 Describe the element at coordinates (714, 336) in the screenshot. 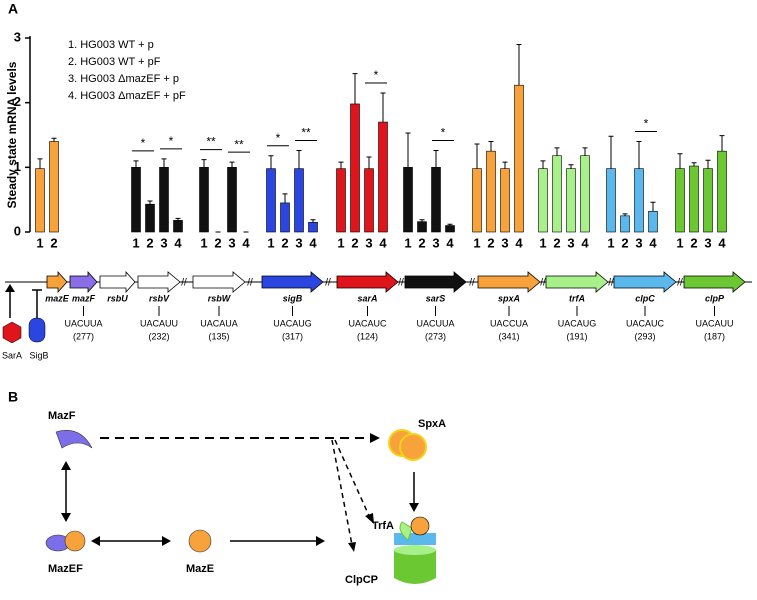

I see `motif-count: (187)` at that location.